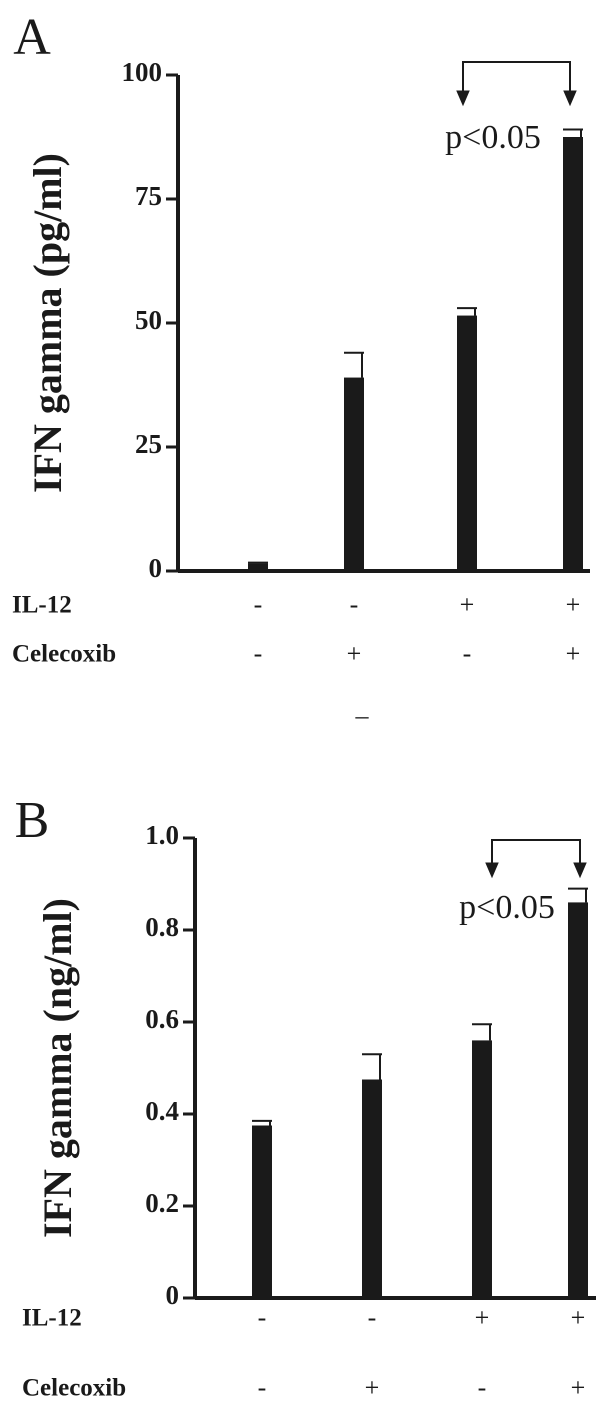 The height and width of the screenshot is (1406, 600). What do you see at coordinates (362, 715) in the screenshot?
I see `note: –` at bounding box center [362, 715].